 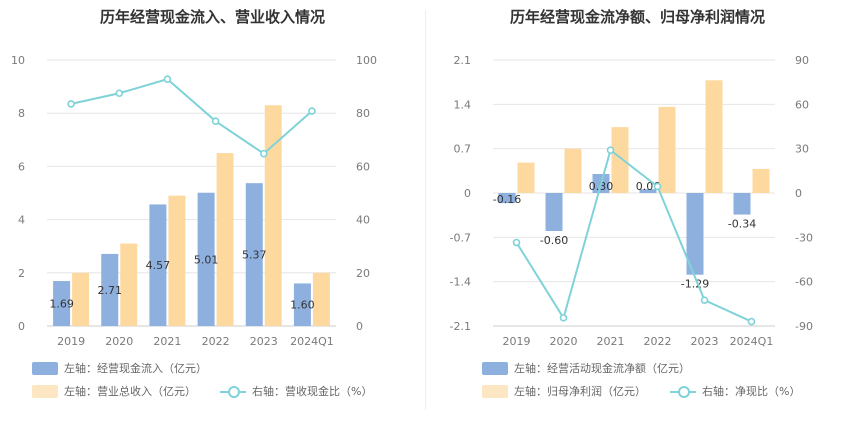 I want to click on legend-label: 左轴：营业总收入（亿元）, so click(x=130, y=391).